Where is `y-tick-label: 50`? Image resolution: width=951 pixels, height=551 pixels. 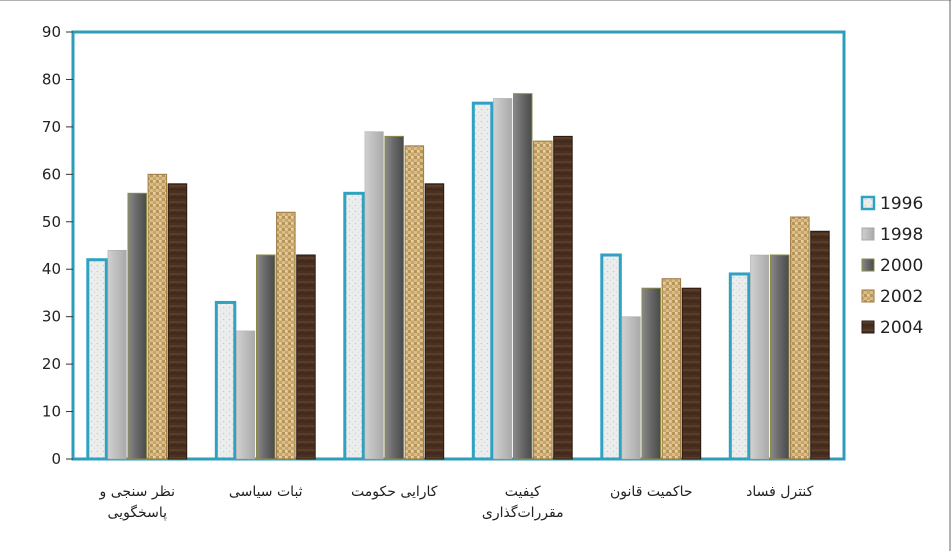 y-tick-label: 50 is located at coordinates (51, 222).